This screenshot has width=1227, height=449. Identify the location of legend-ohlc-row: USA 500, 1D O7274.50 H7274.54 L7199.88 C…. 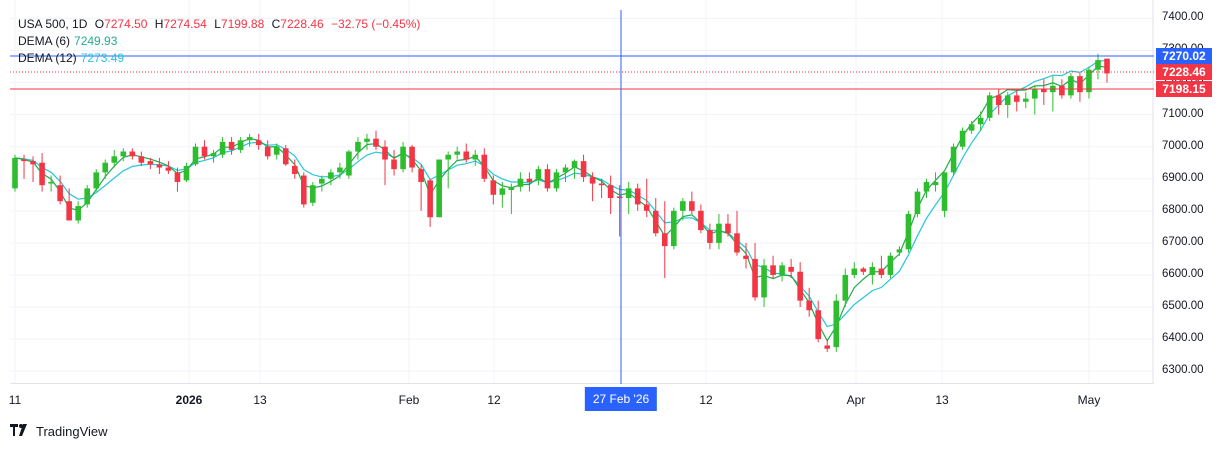
(219, 24).